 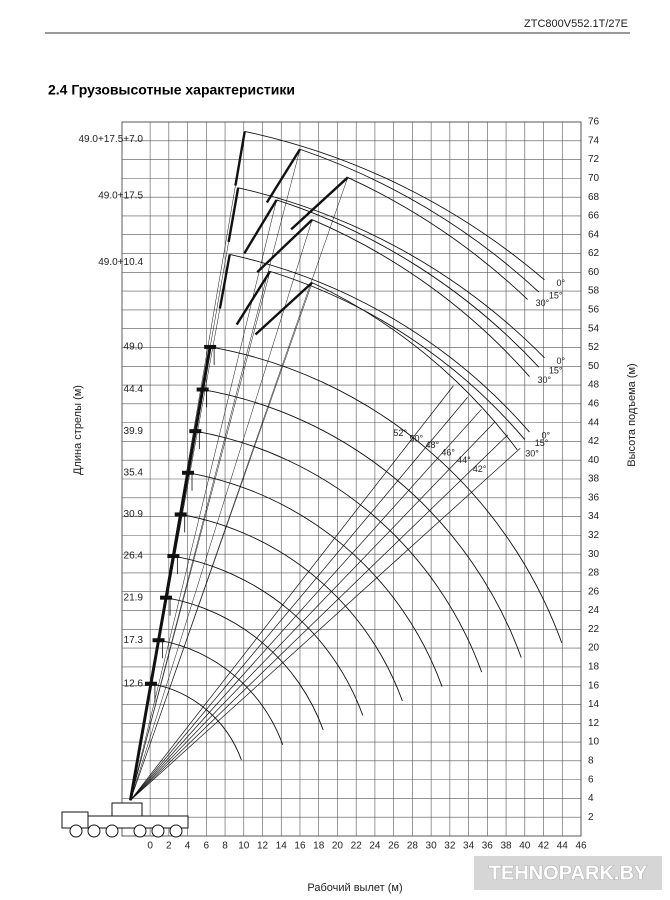 I want to click on x-tick-label: 16, so click(x=300, y=846).